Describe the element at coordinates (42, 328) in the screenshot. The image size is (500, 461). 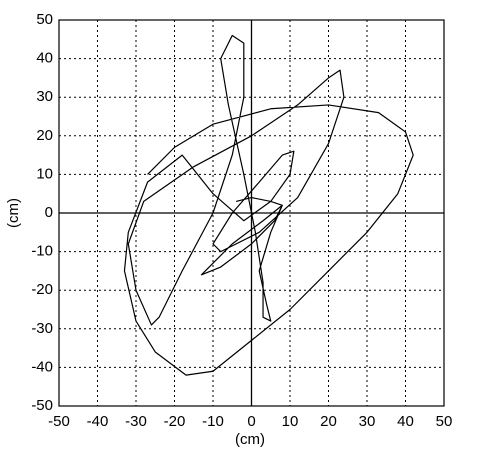
I see `y-tick-label: -30` at that location.